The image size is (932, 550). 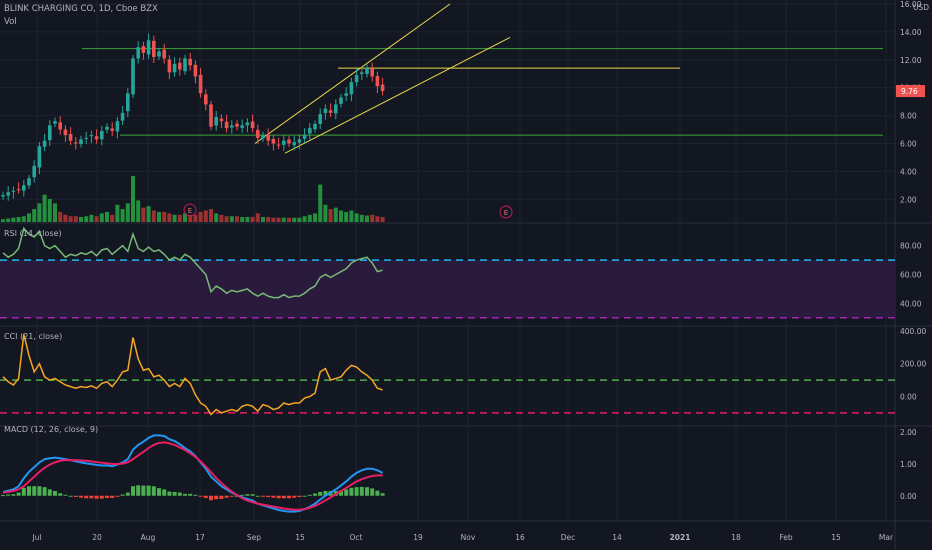 What do you see at coordinates (397, 95) in the screenshot?
I see `channel-lower-line` at bounding box center [397, 95].